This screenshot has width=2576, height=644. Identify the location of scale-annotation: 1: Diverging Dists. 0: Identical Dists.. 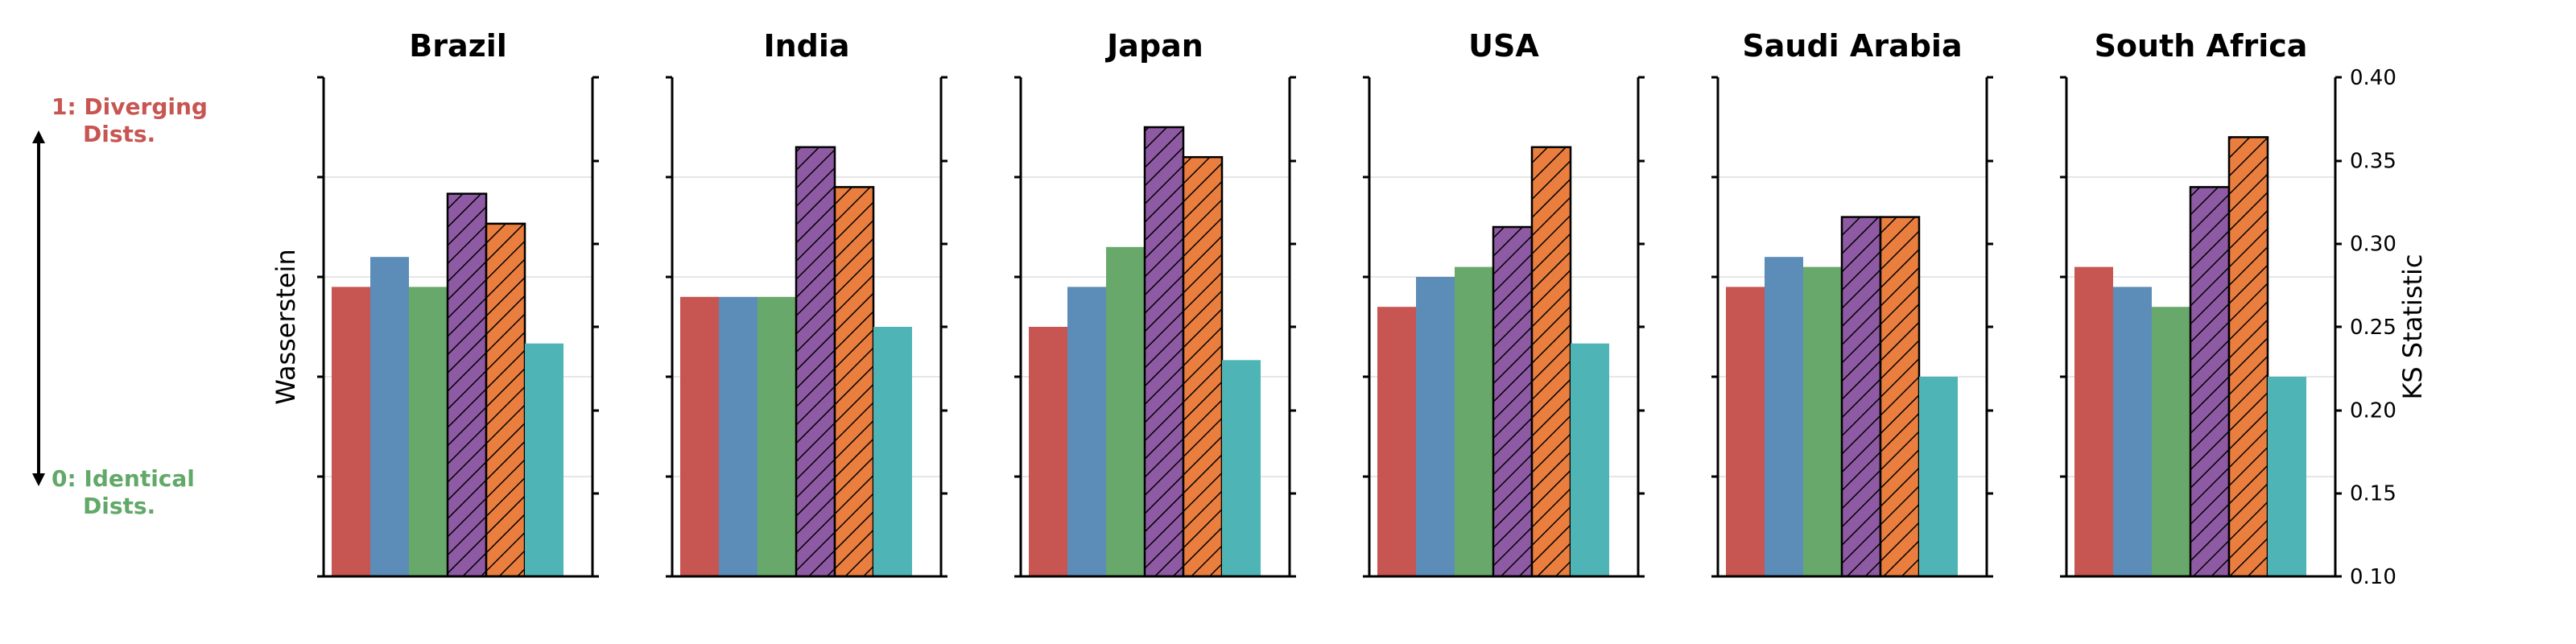
(120, 306).